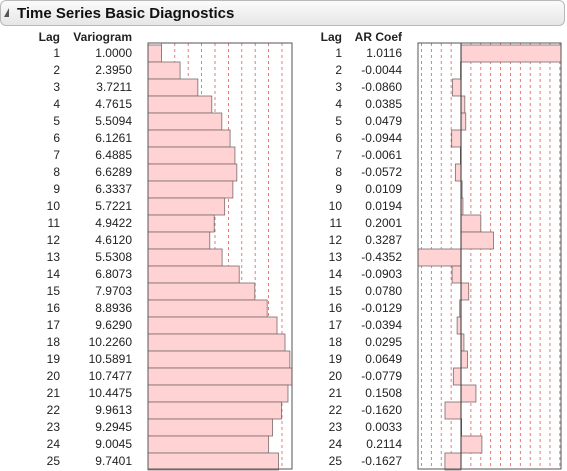 Image resolution: width=567 pixels, height=471 pixels. Describe the element at coordinates (113, 461) in the screenshot. I see `variogram-value-cell: 9.7401` at that location.